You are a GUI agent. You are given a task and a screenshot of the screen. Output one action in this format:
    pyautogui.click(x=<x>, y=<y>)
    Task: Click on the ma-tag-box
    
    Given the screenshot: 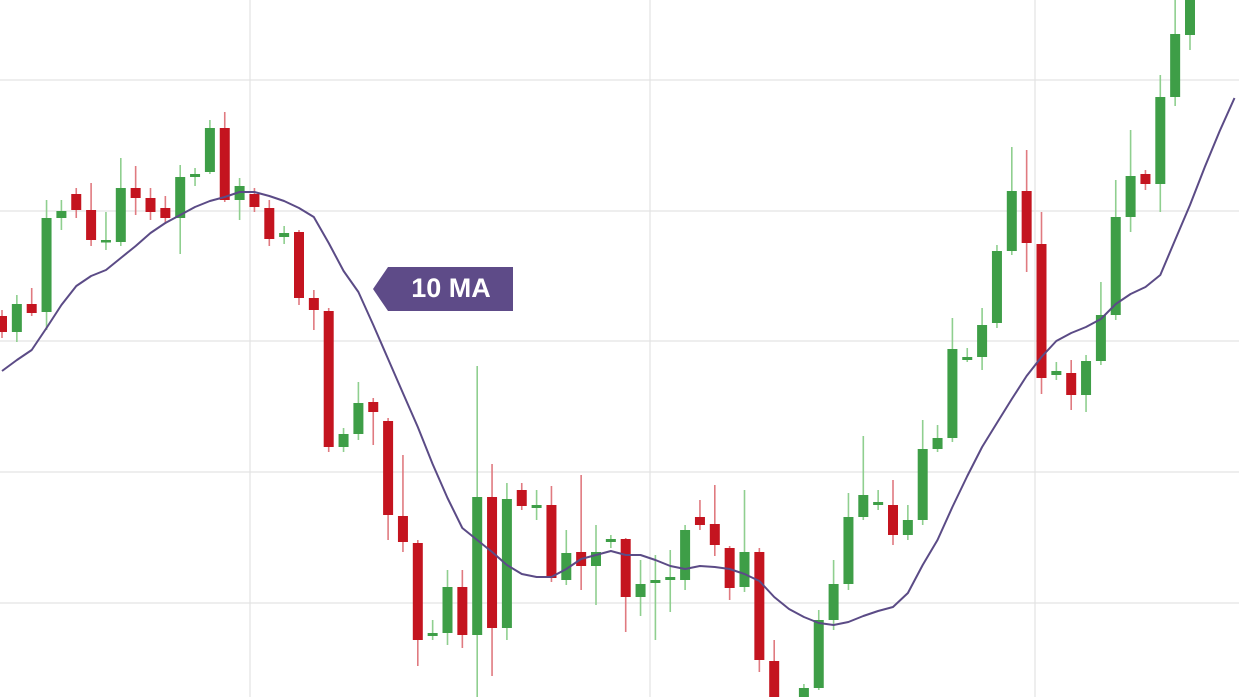 What is the action you would take?
    pyautogui.click(x=443, y=289)
    